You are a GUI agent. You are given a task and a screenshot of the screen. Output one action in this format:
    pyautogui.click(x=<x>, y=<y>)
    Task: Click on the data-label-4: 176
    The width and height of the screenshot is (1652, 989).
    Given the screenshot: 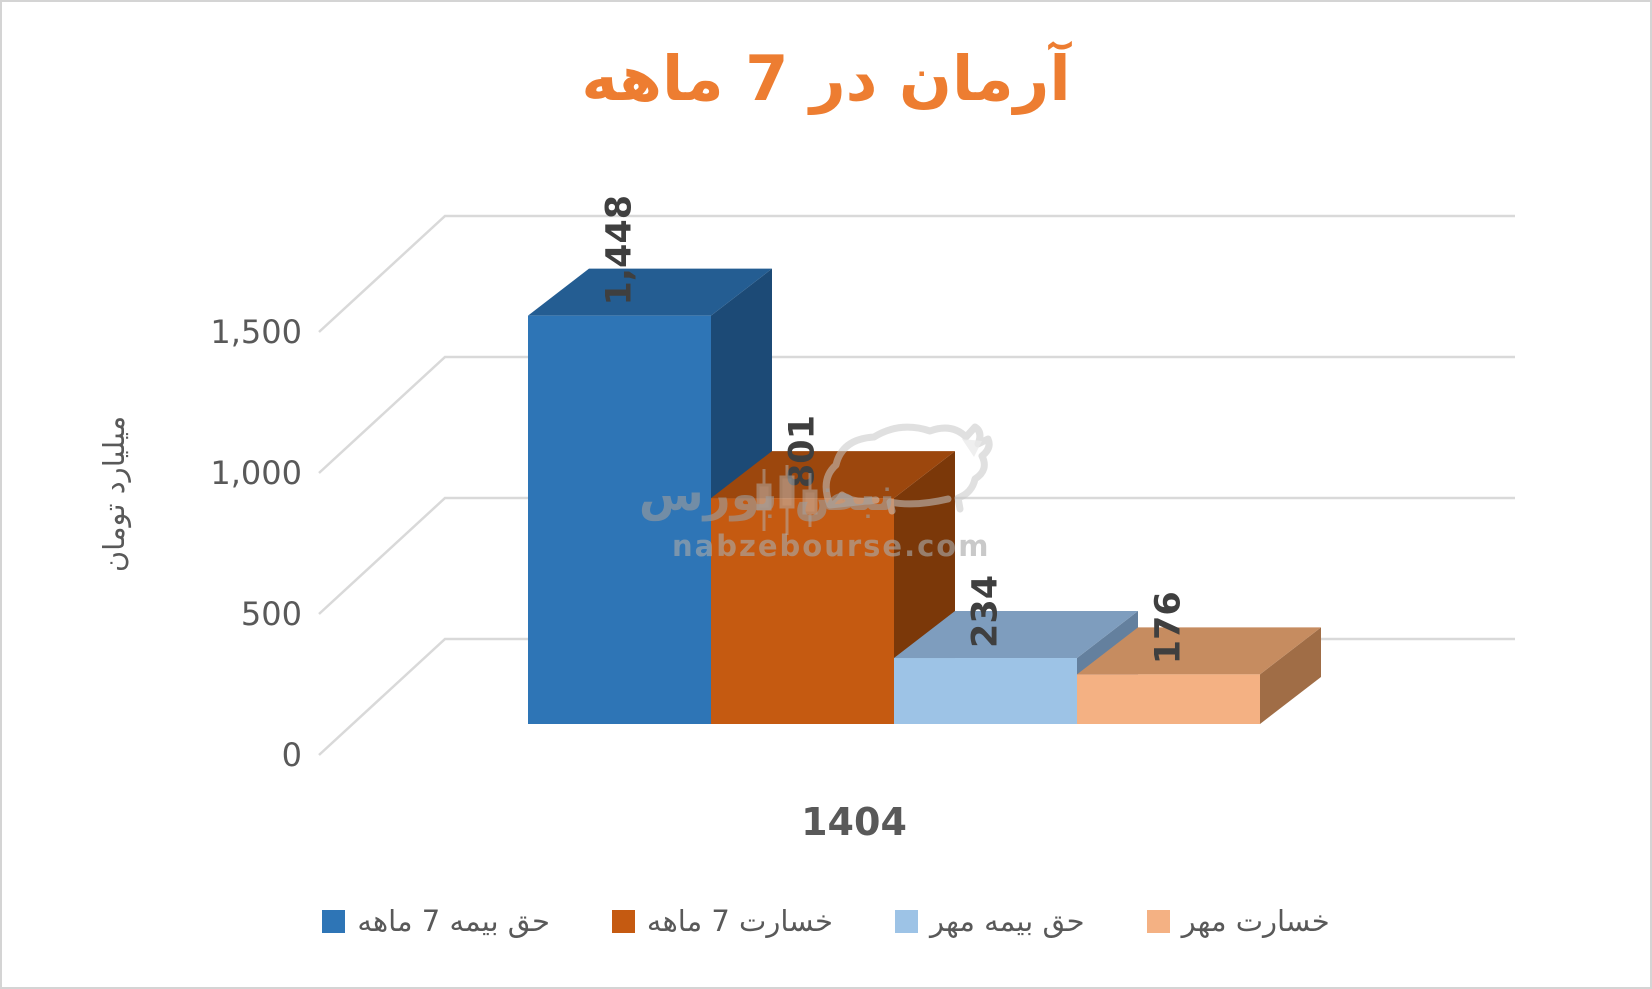 What is the action you would take?
    pyautogui.click(x=1169, y=627)
    